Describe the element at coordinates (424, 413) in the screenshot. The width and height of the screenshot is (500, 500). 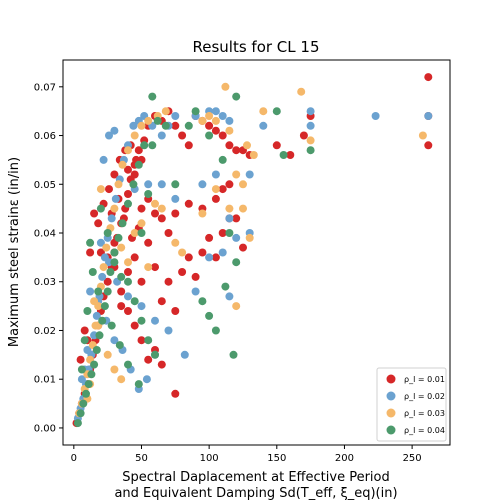
I see `legend-label: ρ_l = 0.03` at that location.